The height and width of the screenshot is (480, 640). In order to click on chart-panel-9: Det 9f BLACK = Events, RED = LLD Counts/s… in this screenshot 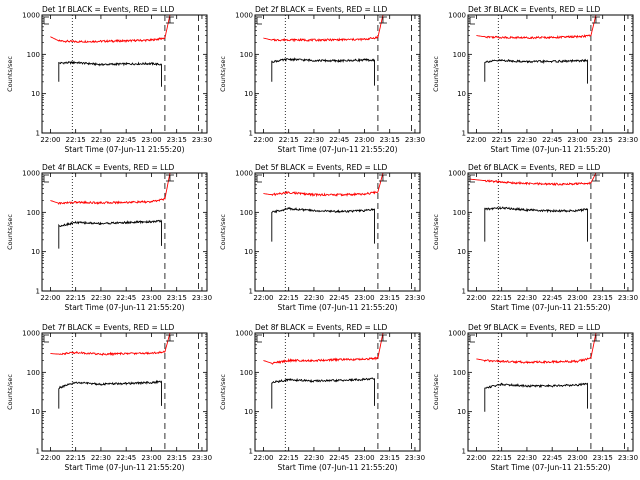, I will do `click(535, 397)`.